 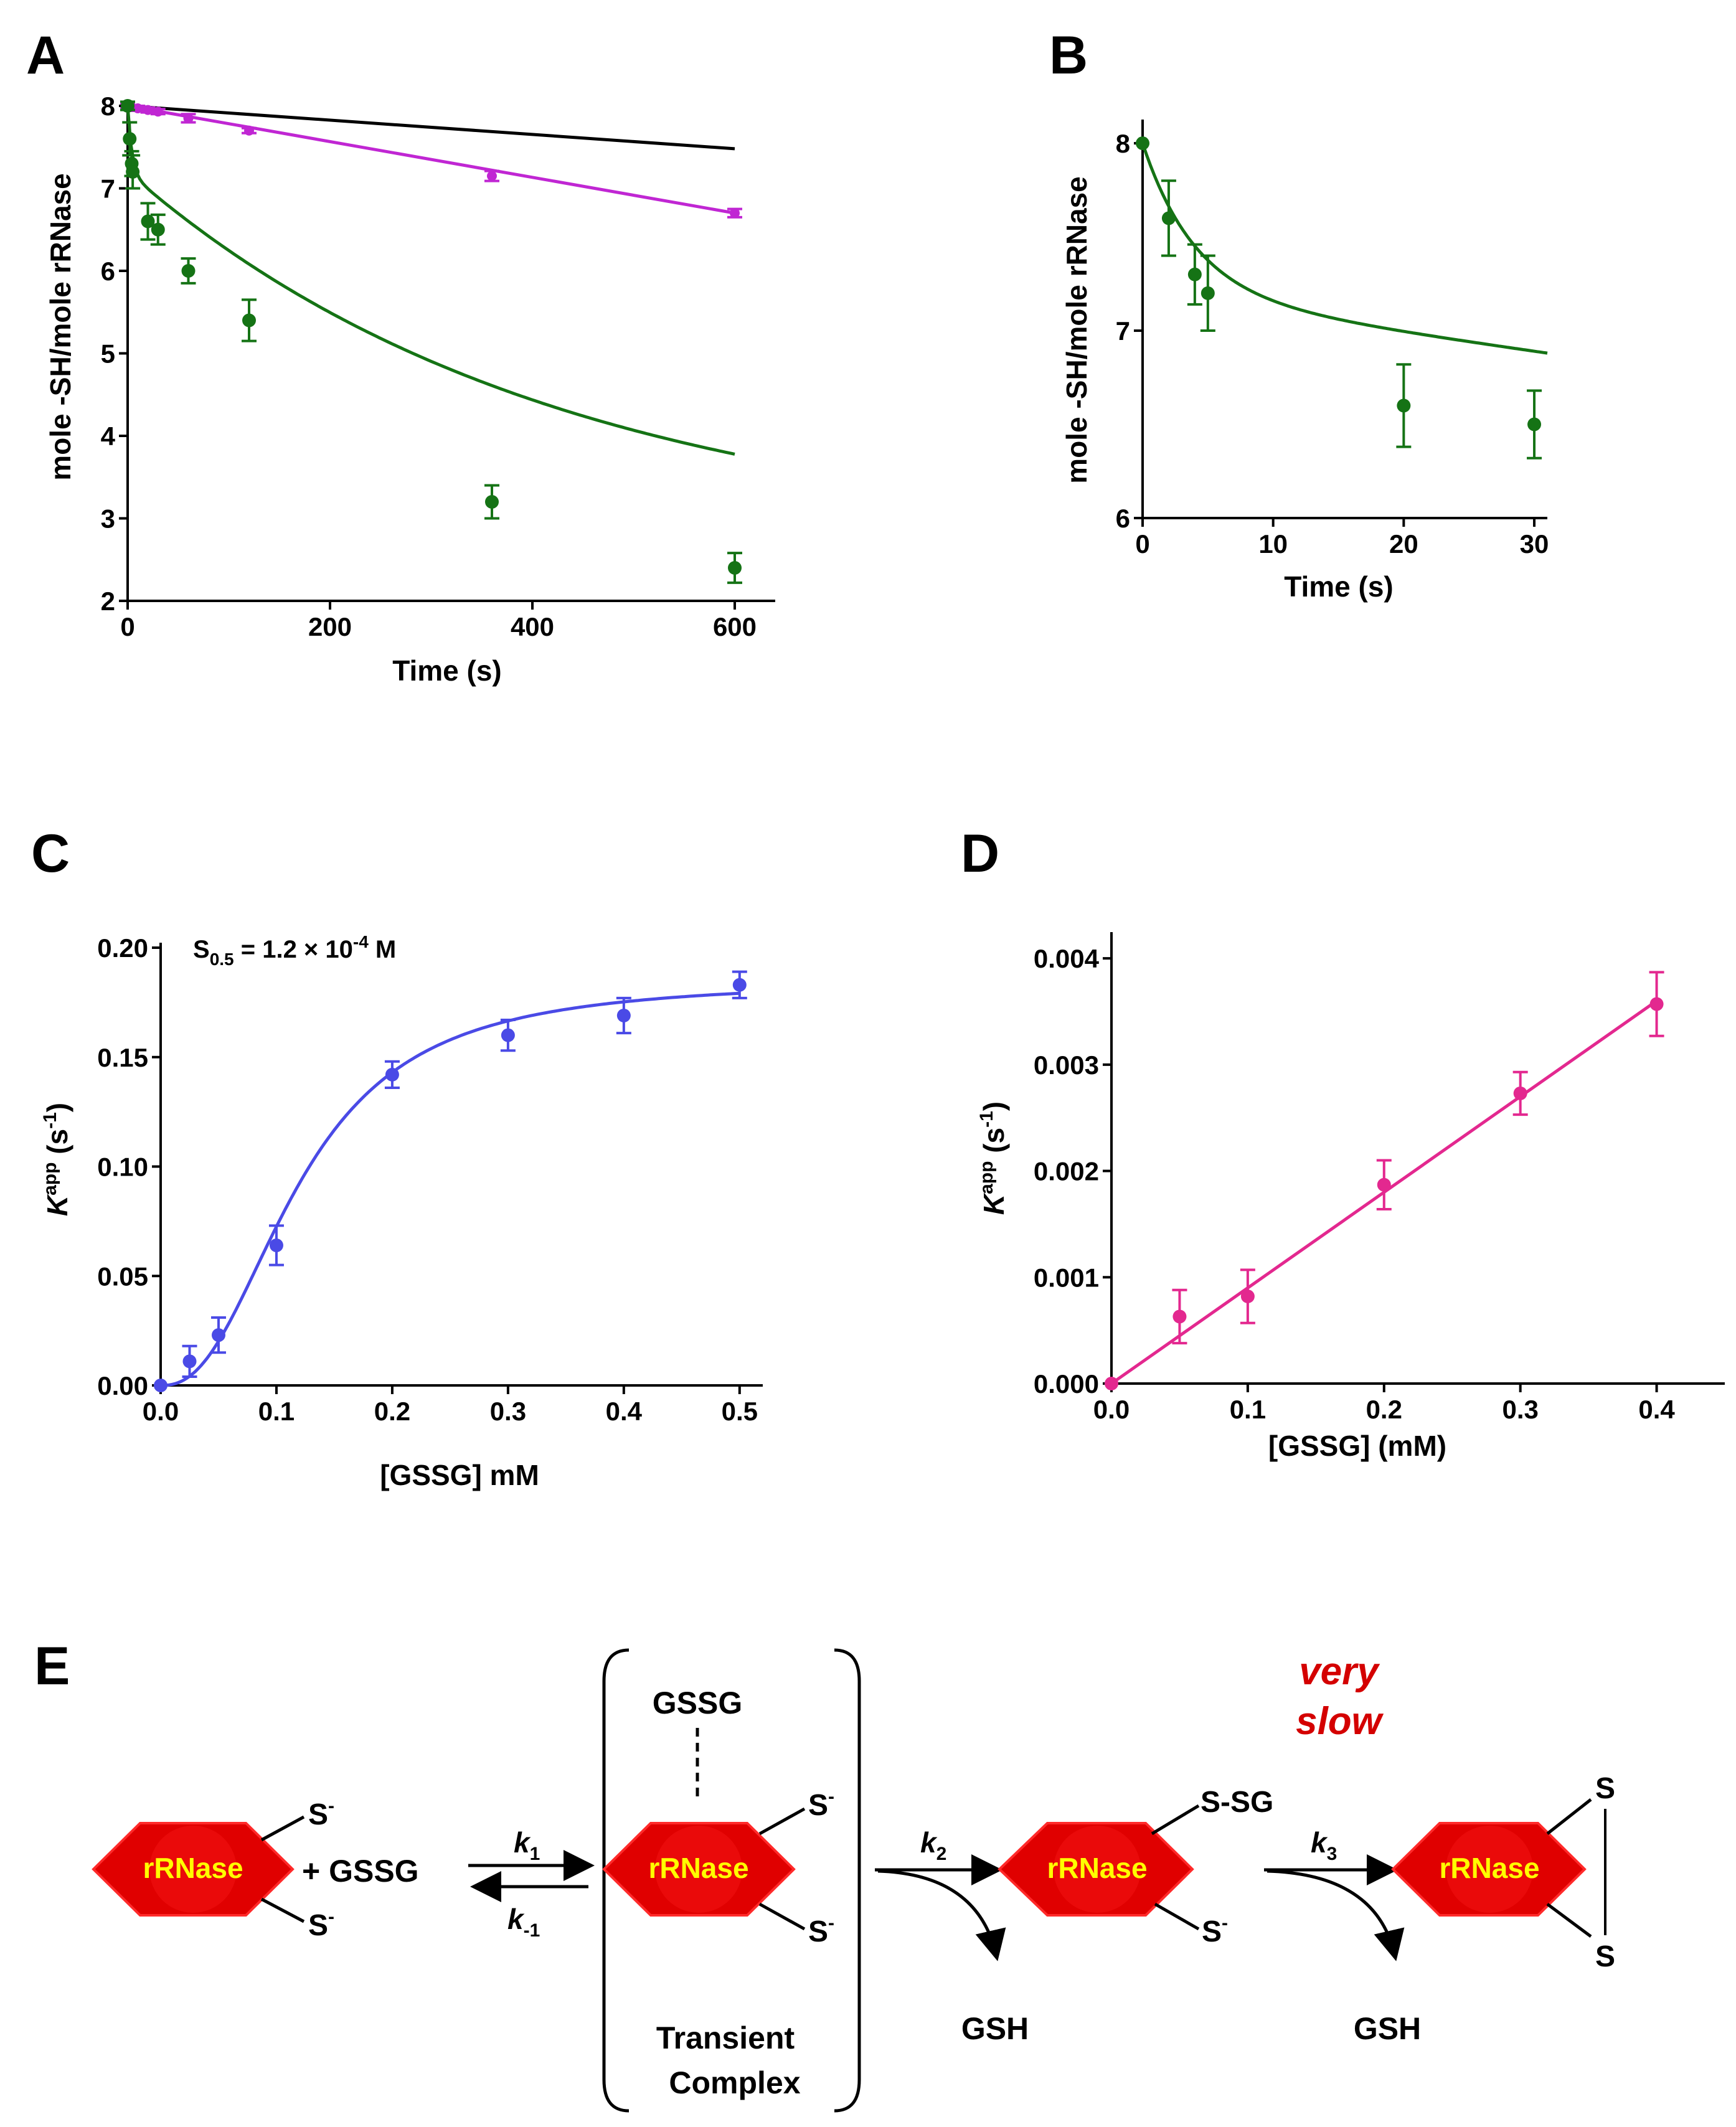 I want to click on plot-c-y-tick-label: 0.05, so click(x=123, y=1276).